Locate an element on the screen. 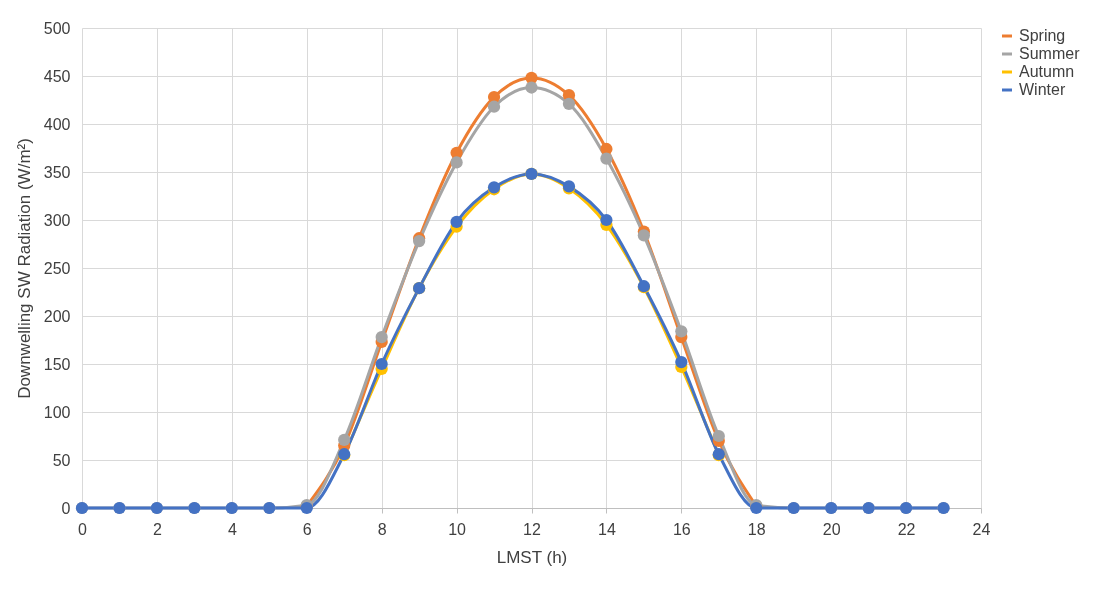  y-tick-label: 200 is located at coordinates (57, 316).